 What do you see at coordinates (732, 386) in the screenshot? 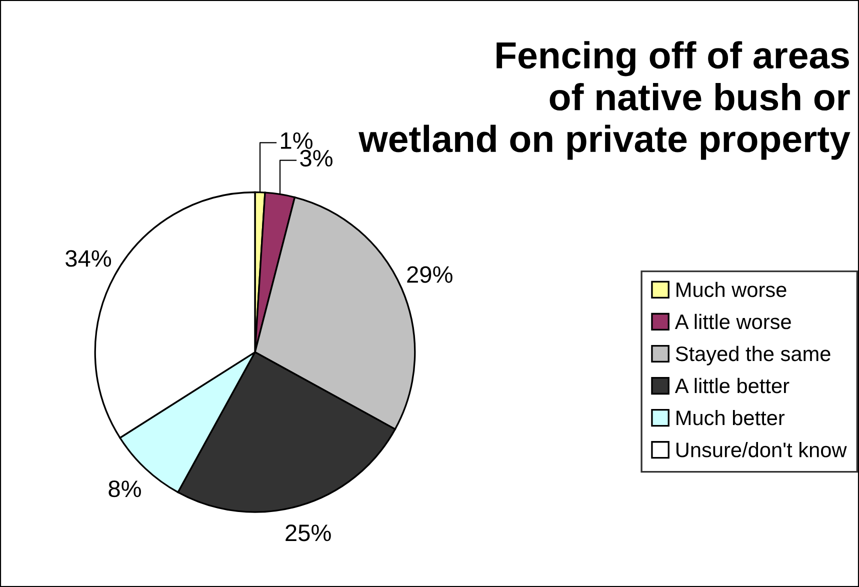
I see `legend-label: A little better` at bounding box center [732, 386].